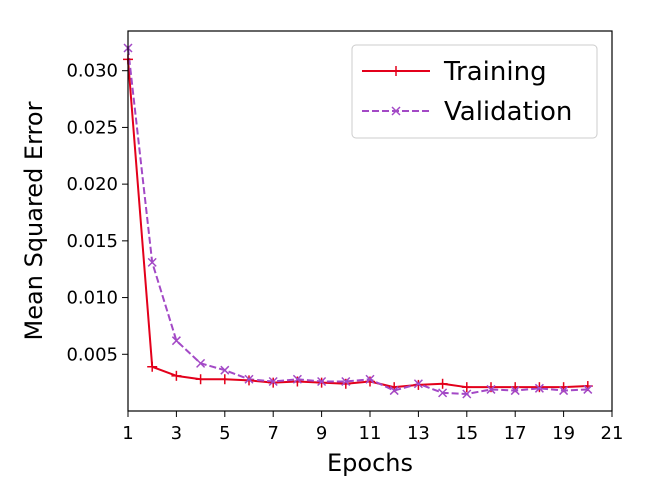 The width and height of the screenshot is (654, 490). I want to click on x-tick-label: 5, so click(224, 433).